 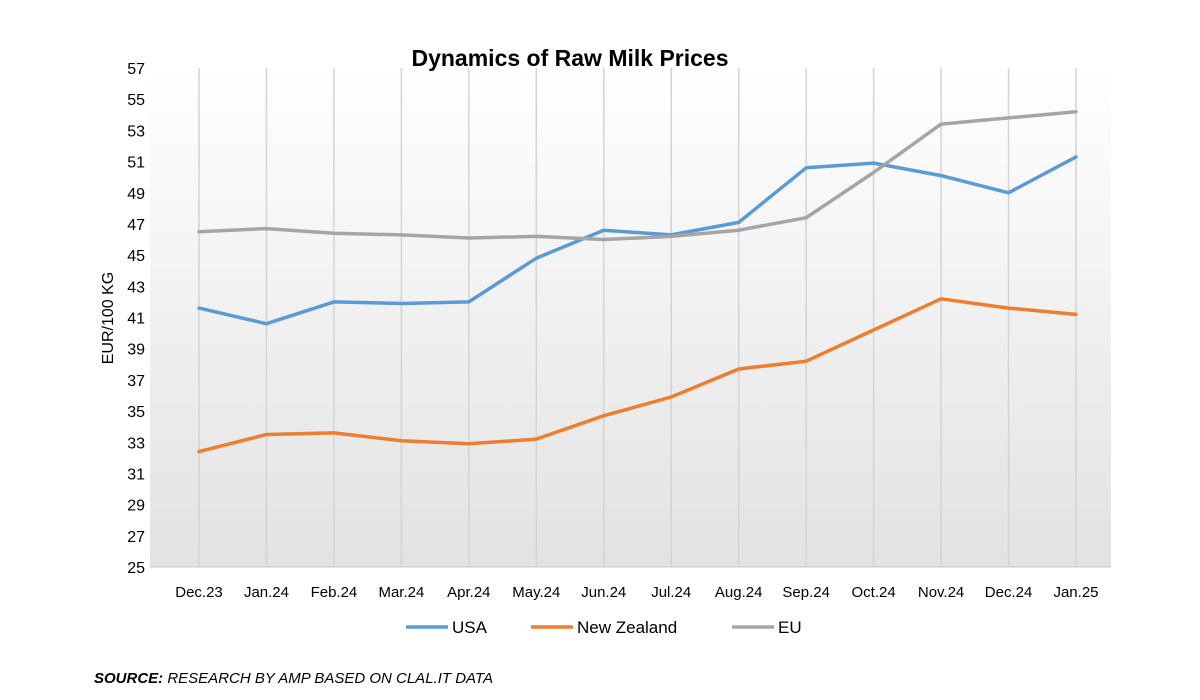 What do you see at coordinates (401, 592) in the screenshot?
I see `x-tick-label: Mar.24` at bounding box center [401, 592].